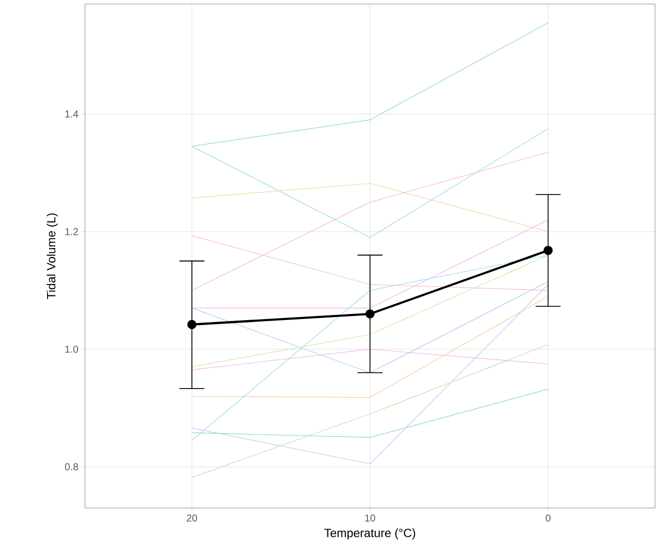  Describe the element at coordinates (71, 466) in the screenshot. I see `y-tick-label: 0.8` at that location.